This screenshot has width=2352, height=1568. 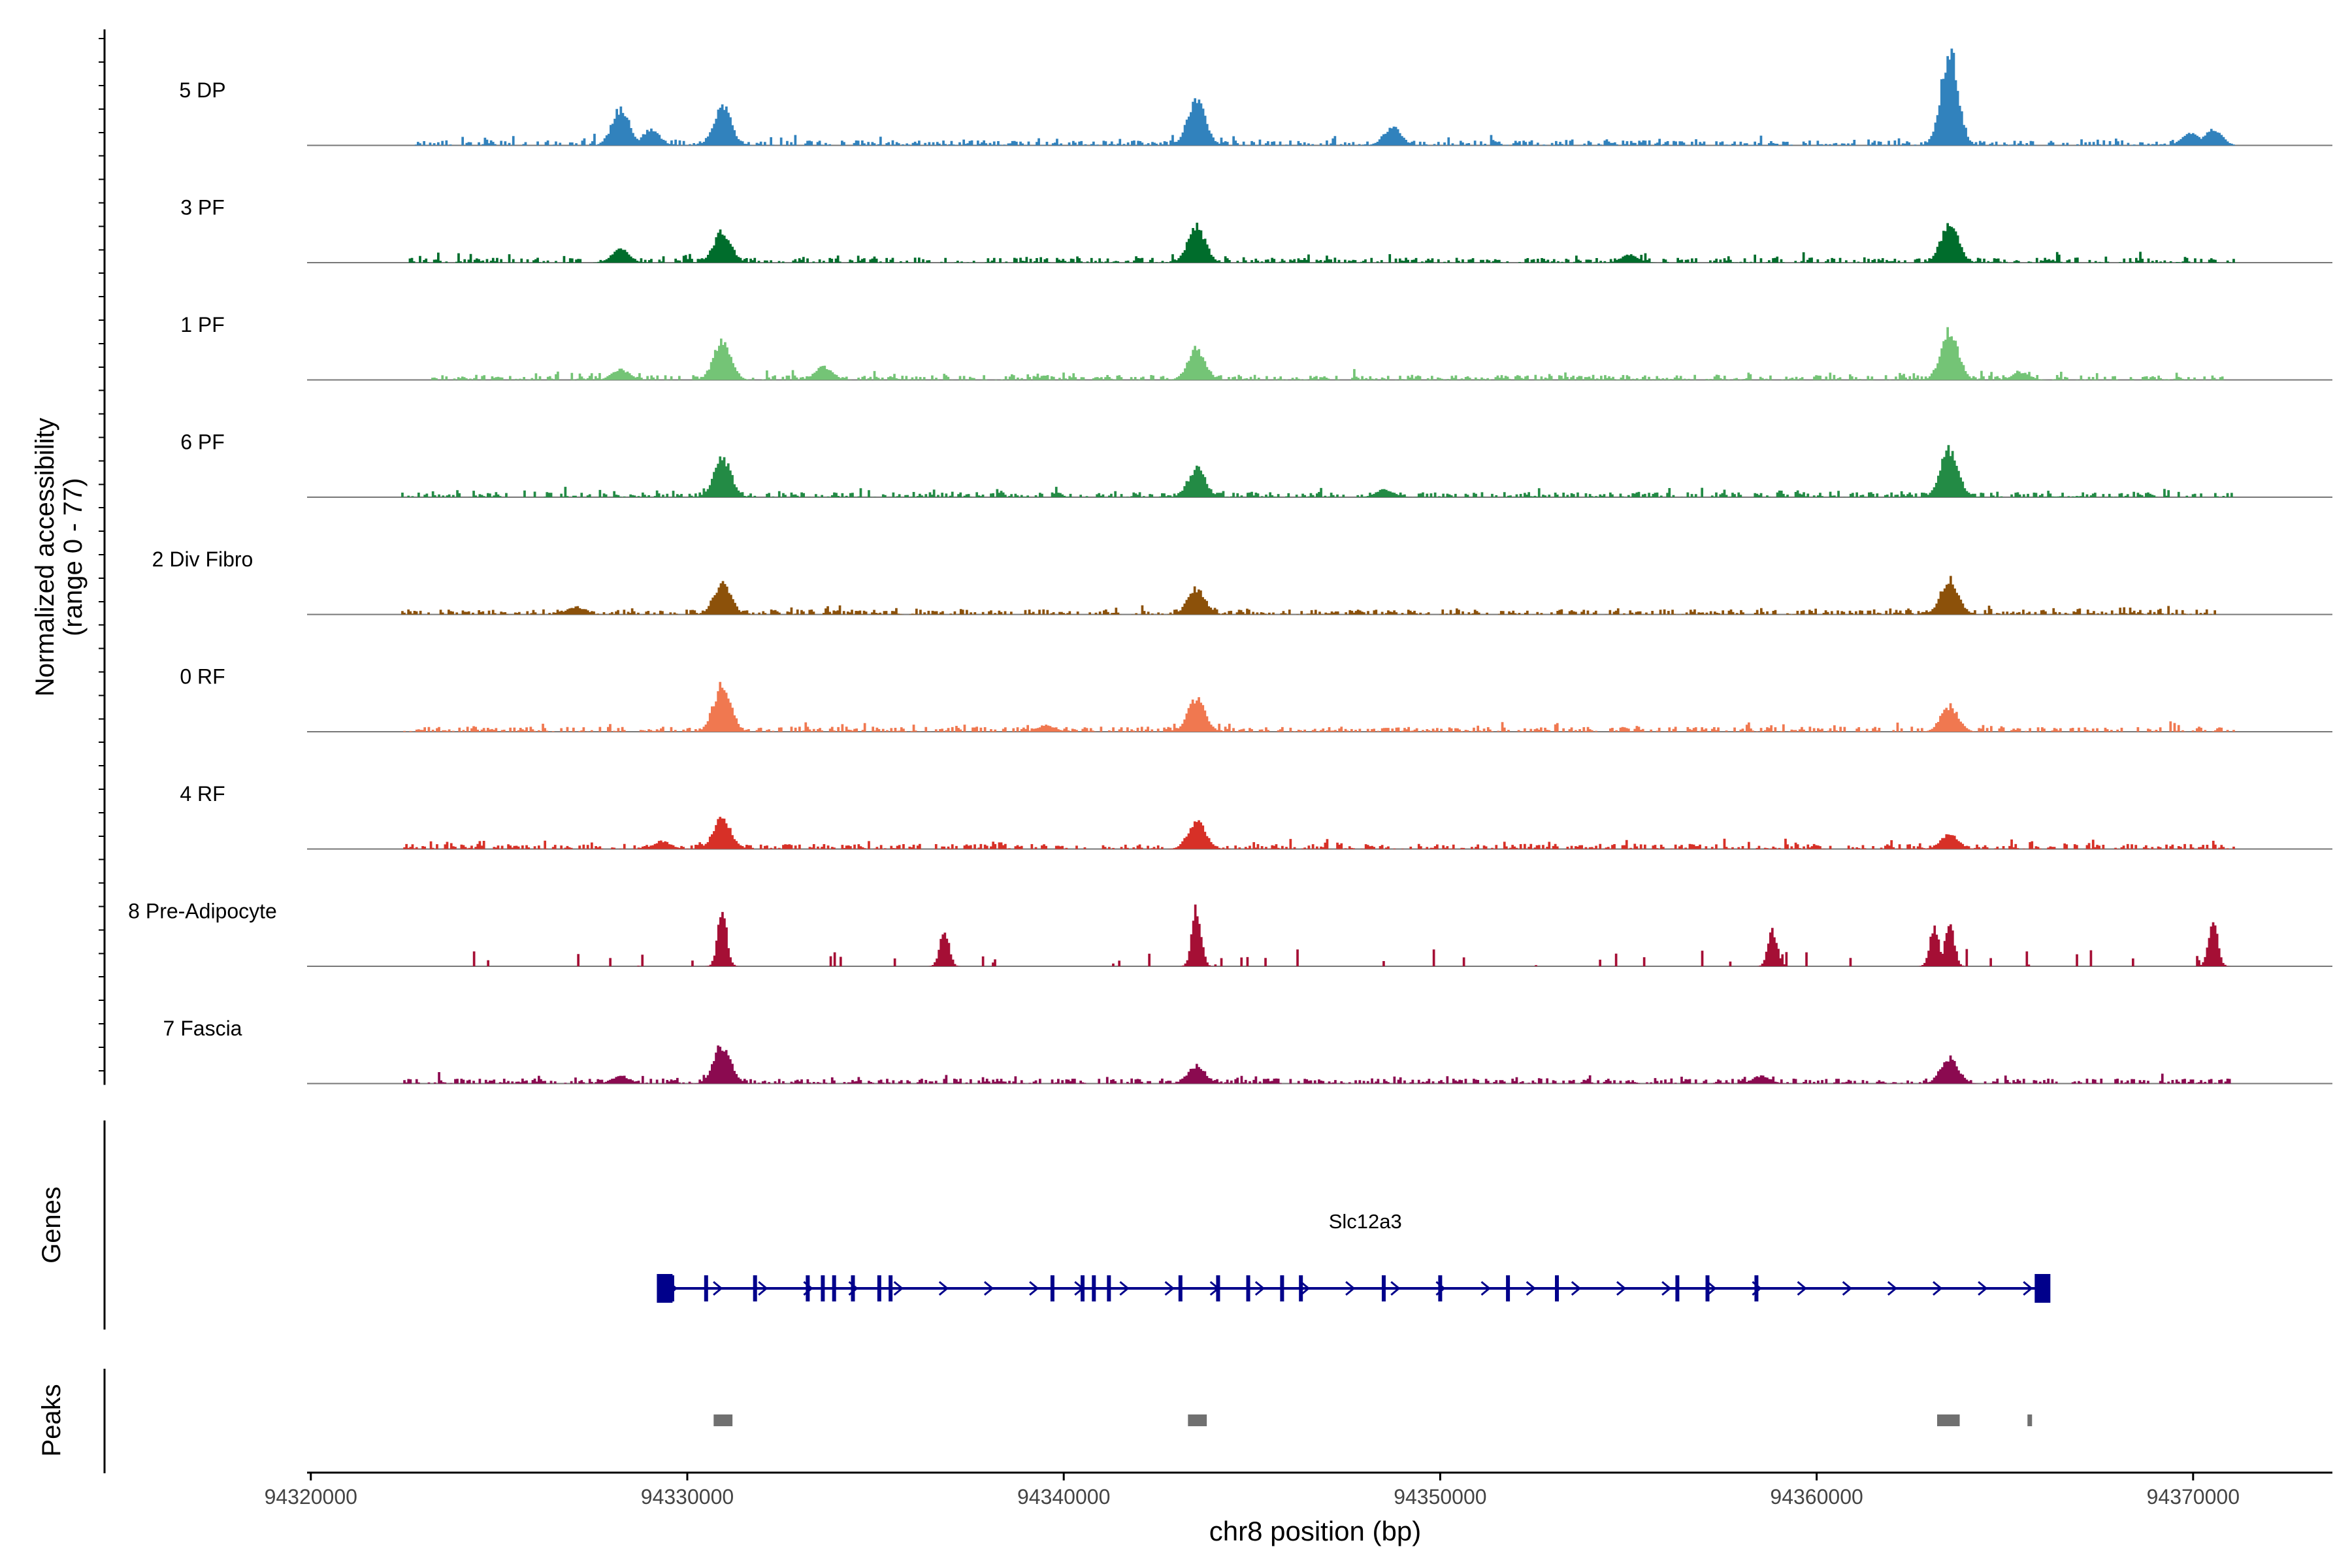 What do you see at coordinates (202, 1028) in the screenshot?
I see `track-label: 7 Fascia` at bounding box center [202, 1028].